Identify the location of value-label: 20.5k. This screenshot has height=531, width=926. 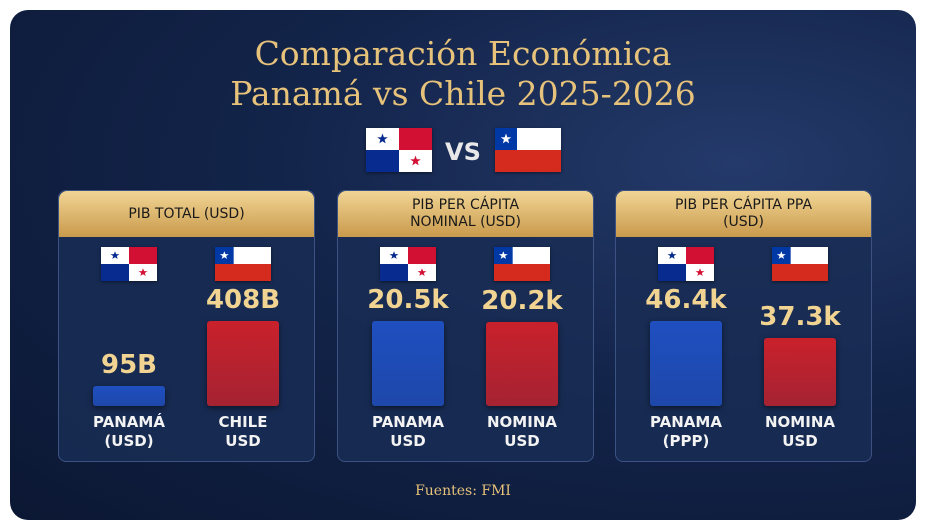
(408, 300).